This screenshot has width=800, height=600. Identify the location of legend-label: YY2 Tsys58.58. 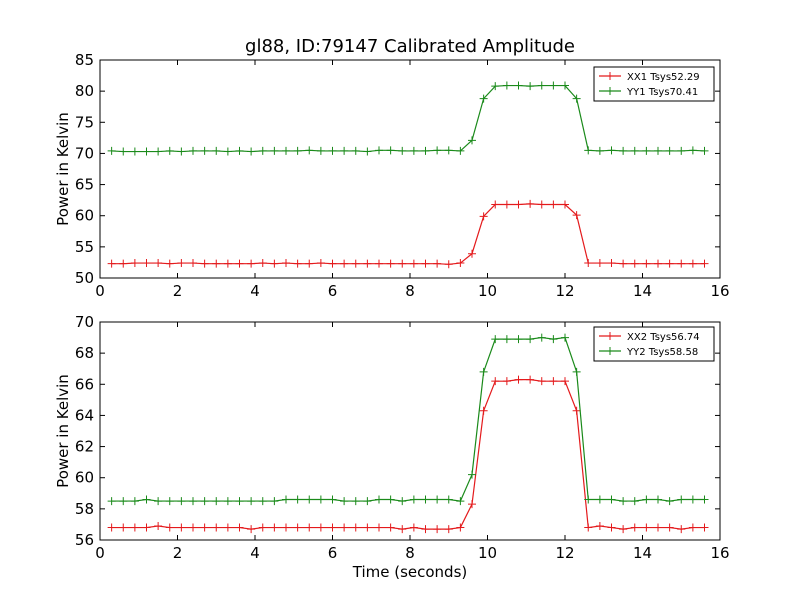
(662, 352).